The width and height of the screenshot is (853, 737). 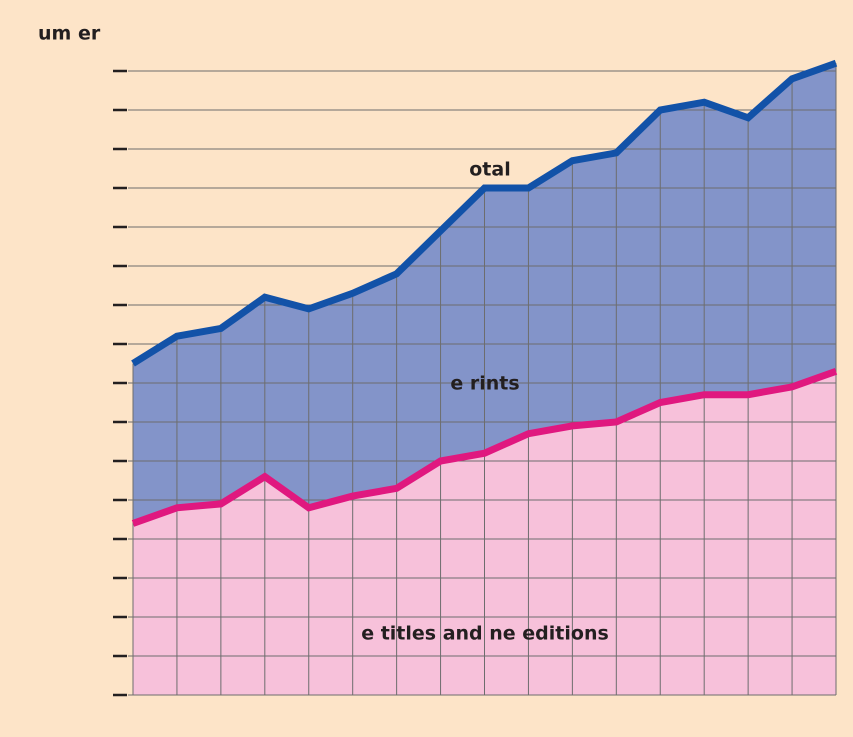 I want to click on series-label: e rints, so click(x=484, y=384).